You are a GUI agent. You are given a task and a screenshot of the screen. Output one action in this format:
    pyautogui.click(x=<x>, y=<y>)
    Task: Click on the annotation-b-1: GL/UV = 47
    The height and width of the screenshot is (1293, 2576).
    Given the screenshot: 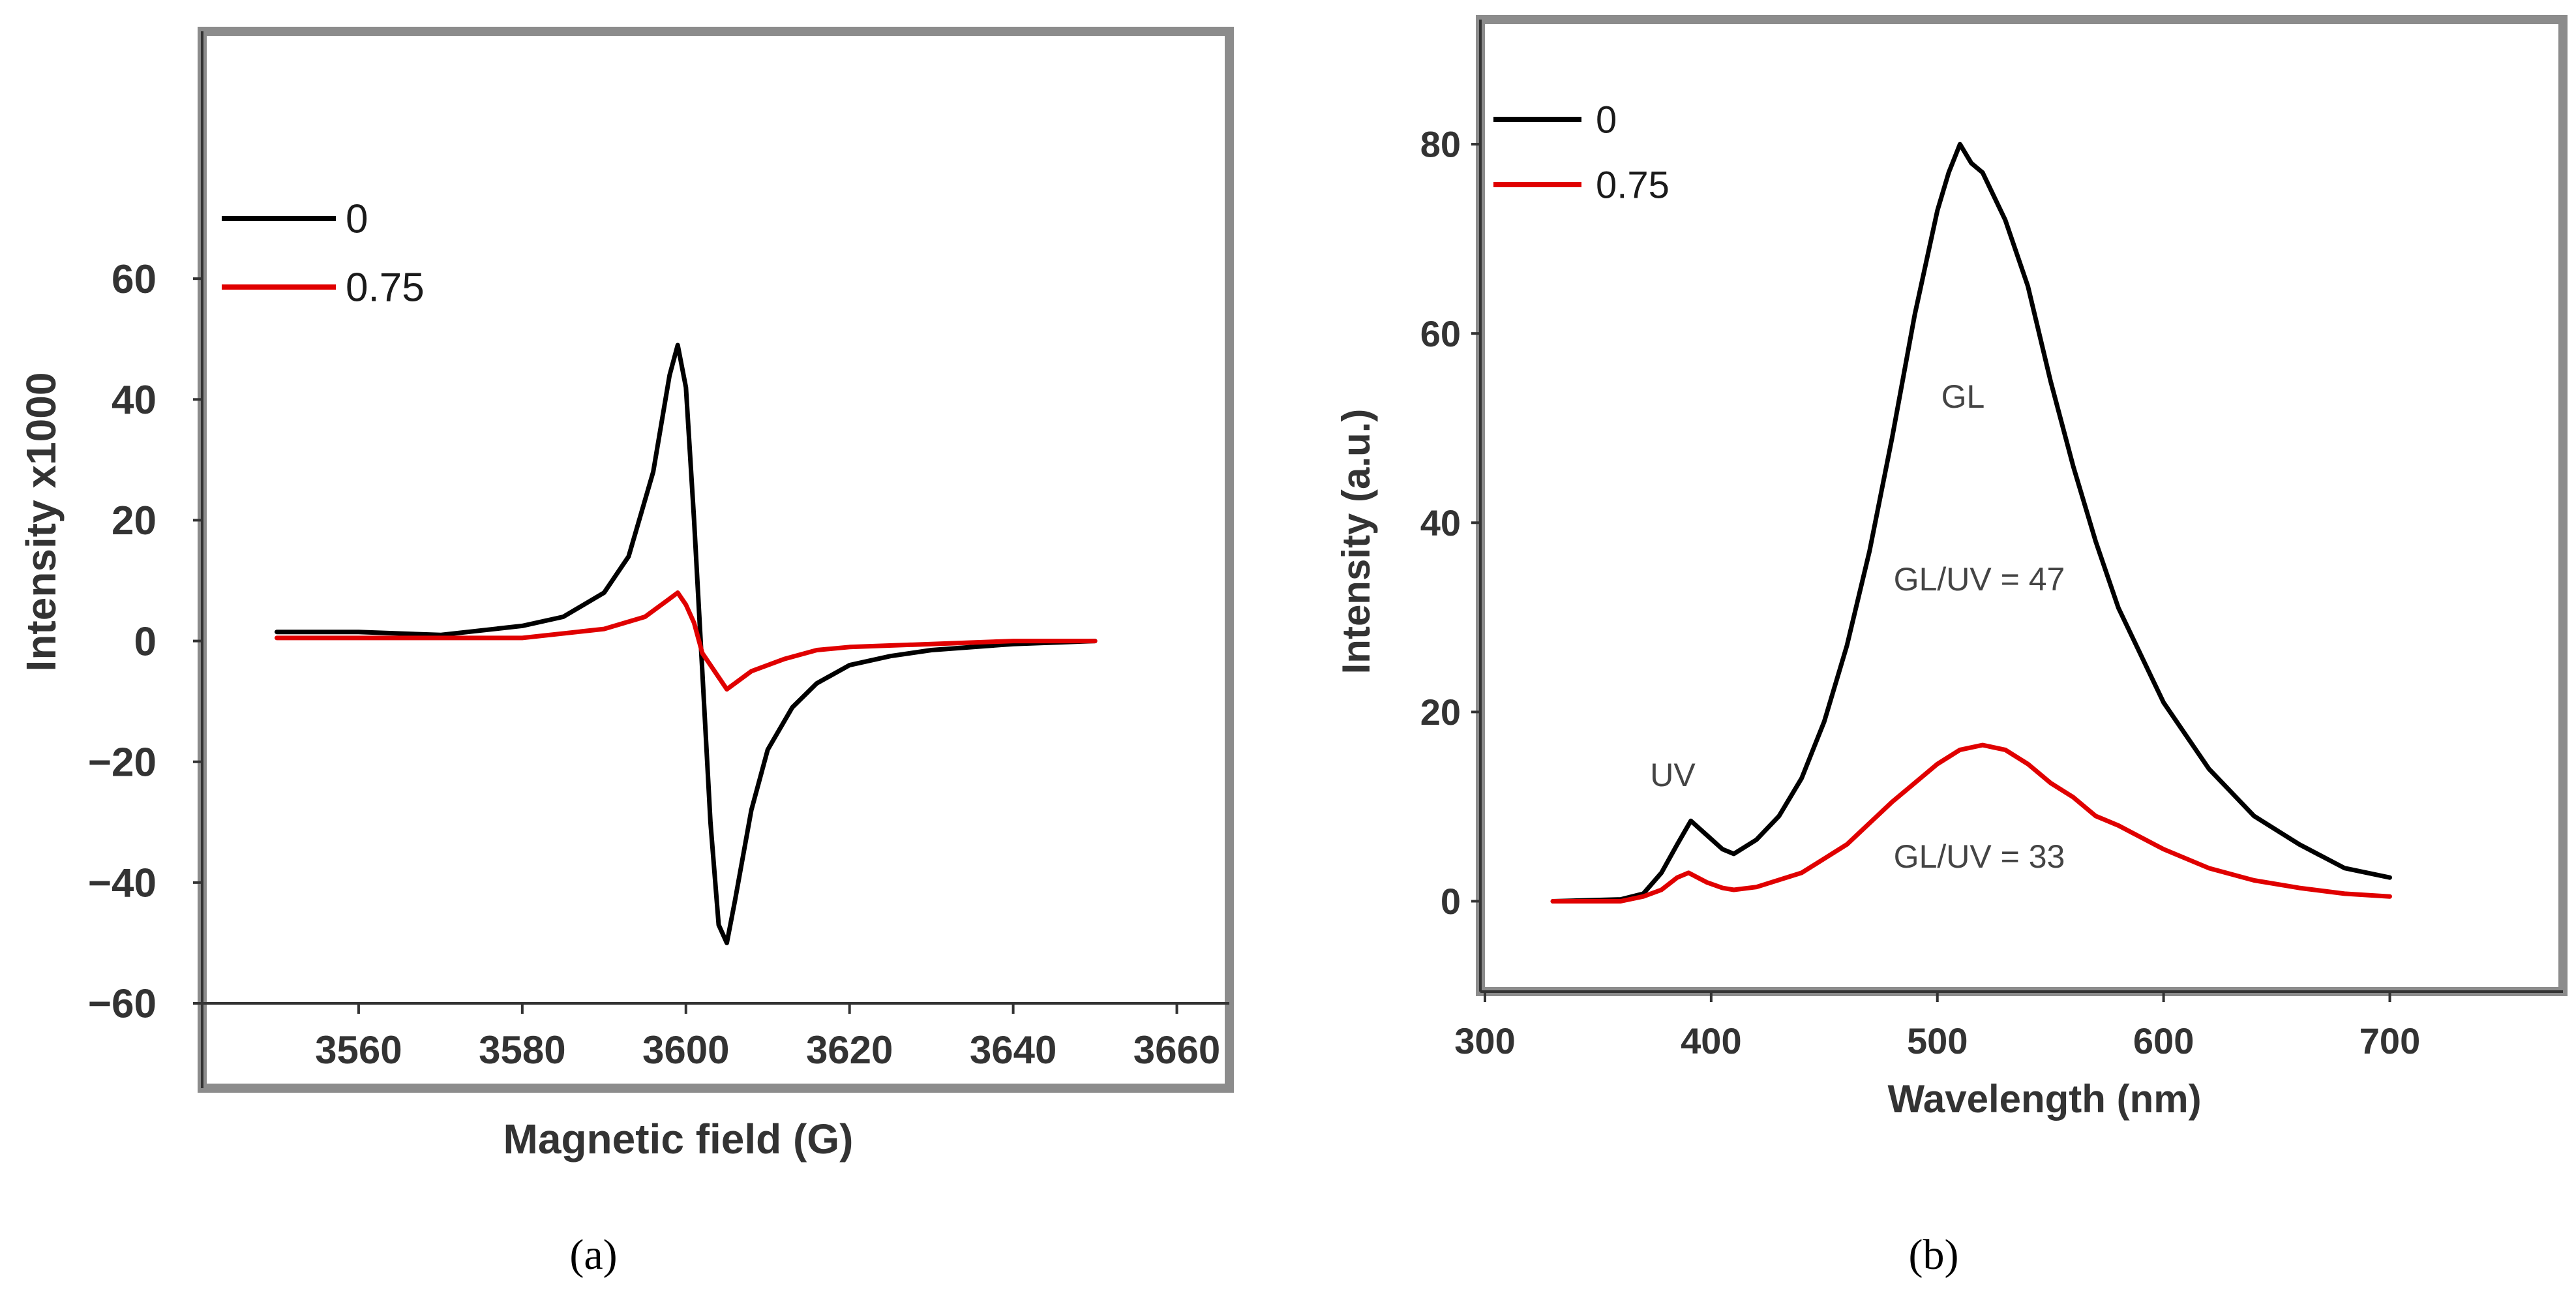 What is the action you would take?
    pyautogui.click(x=1979, y=579)
    